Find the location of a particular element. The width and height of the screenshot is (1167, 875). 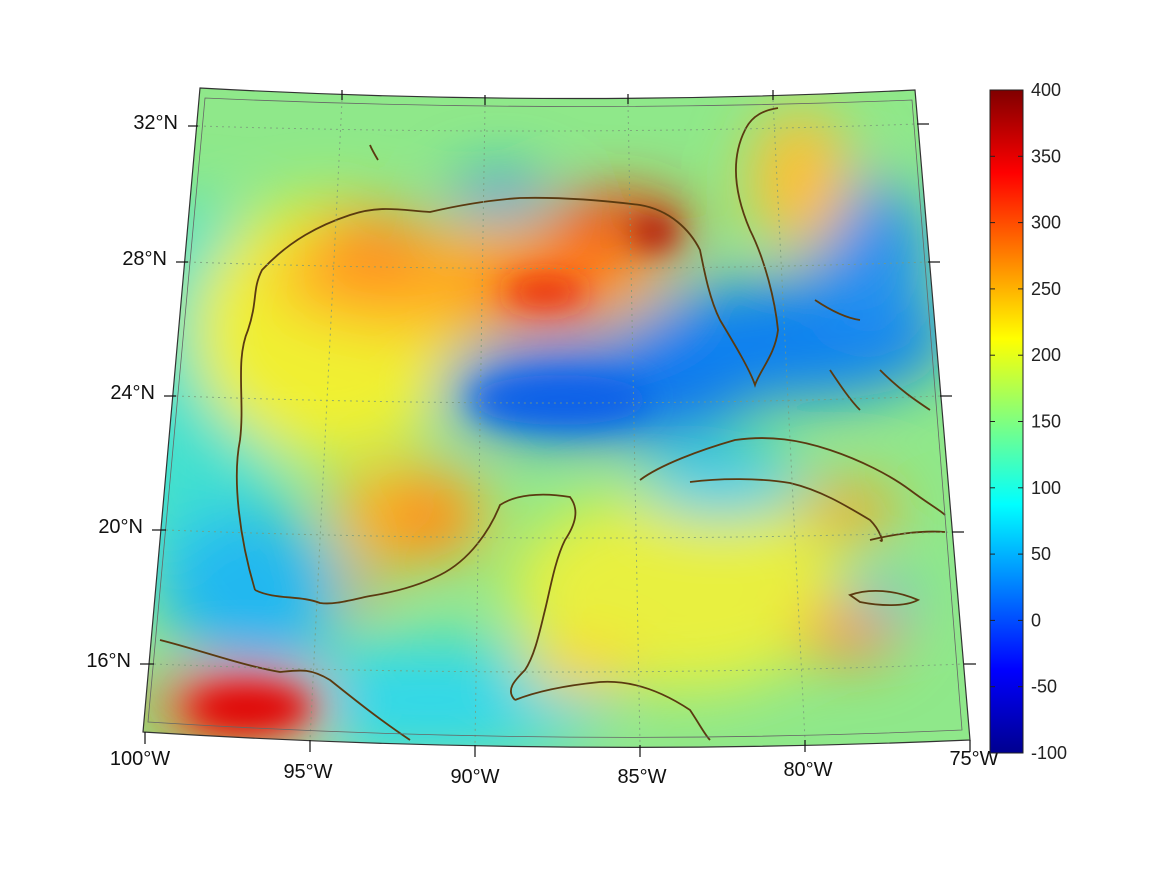

colorbar-gradient is located at coordinates (1006, 421).